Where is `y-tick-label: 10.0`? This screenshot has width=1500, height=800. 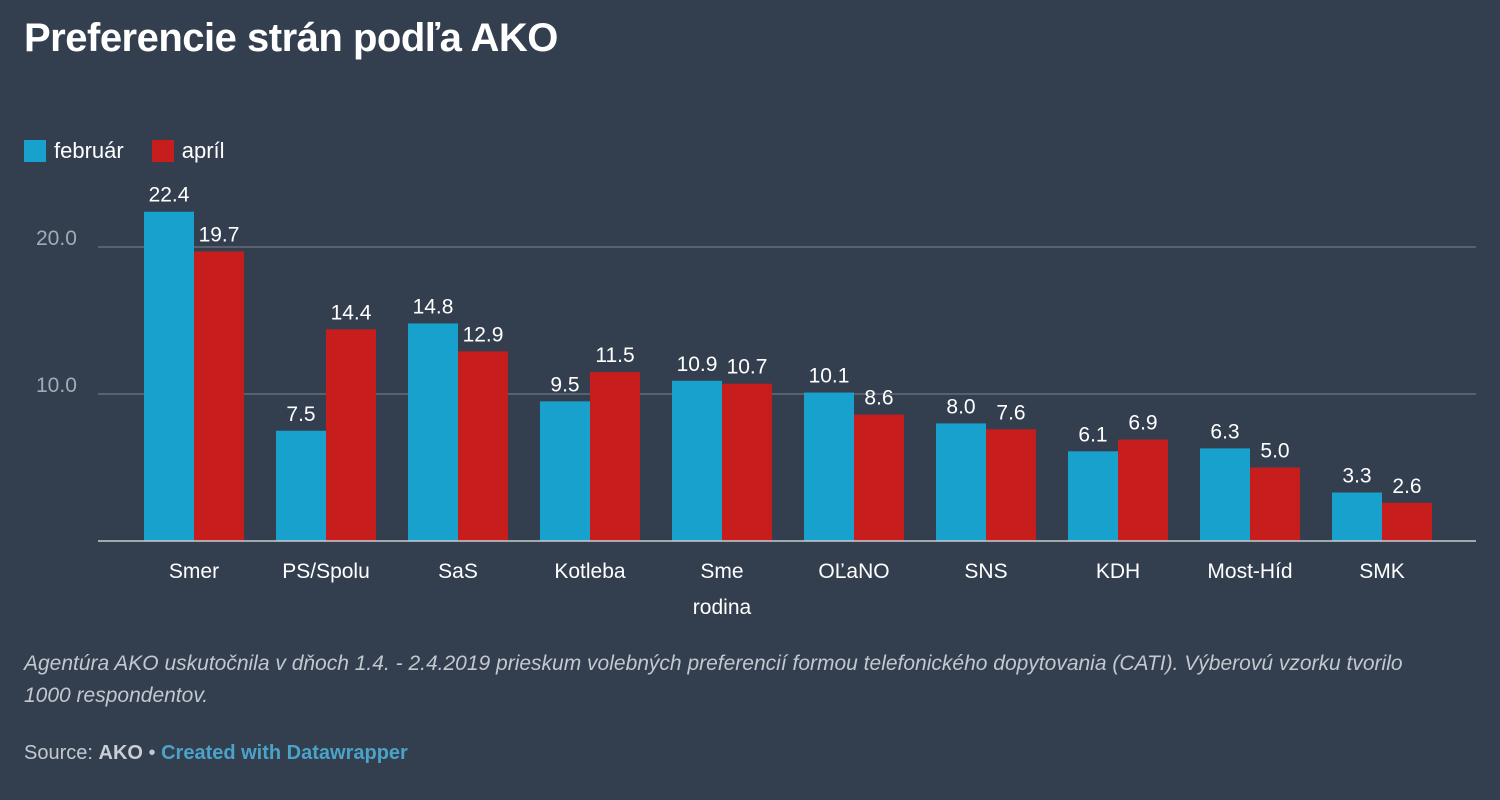
y-tick-label: 10.0 is located at coordinates (56, 385).